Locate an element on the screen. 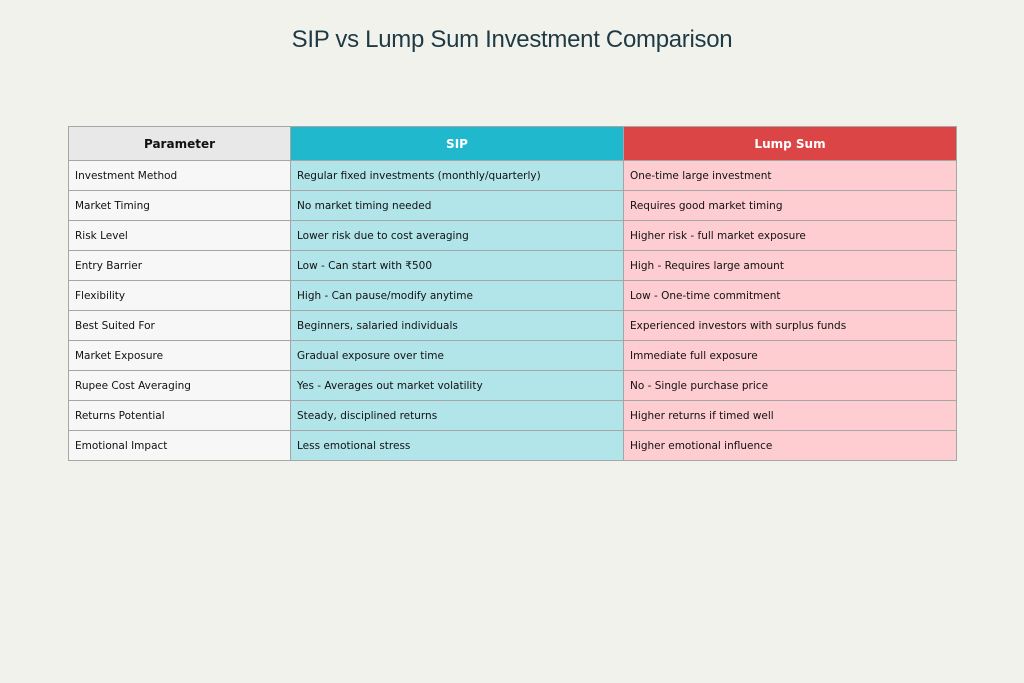 The height and width of the screenshot is (683, 1024). sip-cell: Beginners, salaried individuals is located at coordinates (457, 325).